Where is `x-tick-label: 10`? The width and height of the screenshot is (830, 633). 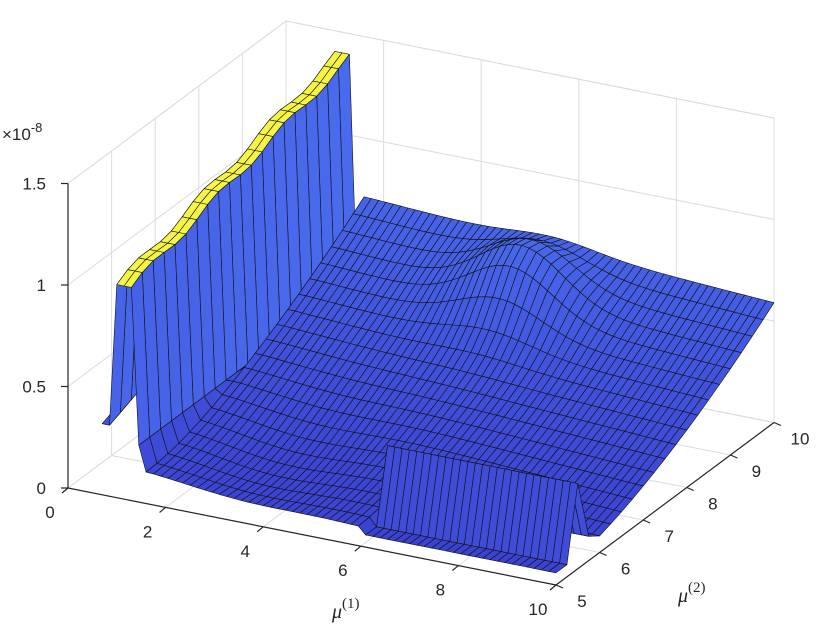 x-tick-label: 10 is located at coordinates (538, 609).